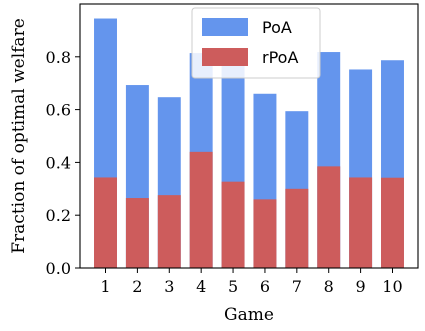 This screenshot has height=331, width=425. Describe the element at coordinates (249, 315) in the screenshot. I see `x-axis-label: Game` at that location.